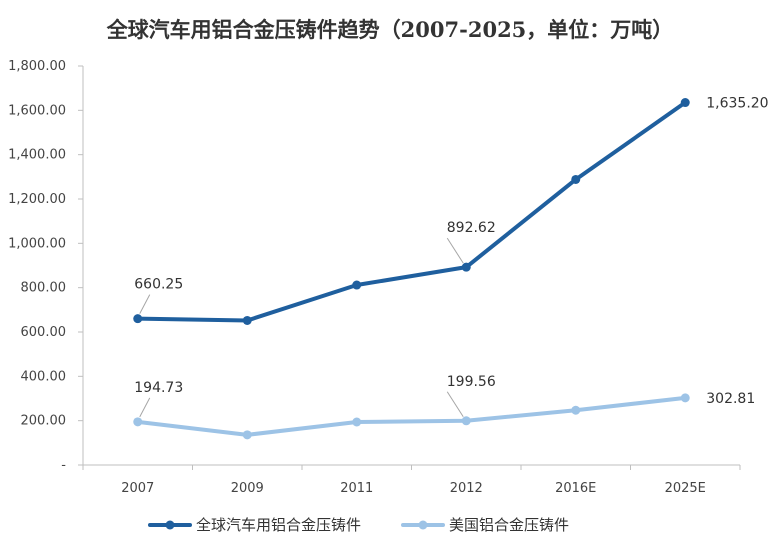 This screenshot has height=550, width=780. I want to click on data-label: 194.73, so click(158, 388).